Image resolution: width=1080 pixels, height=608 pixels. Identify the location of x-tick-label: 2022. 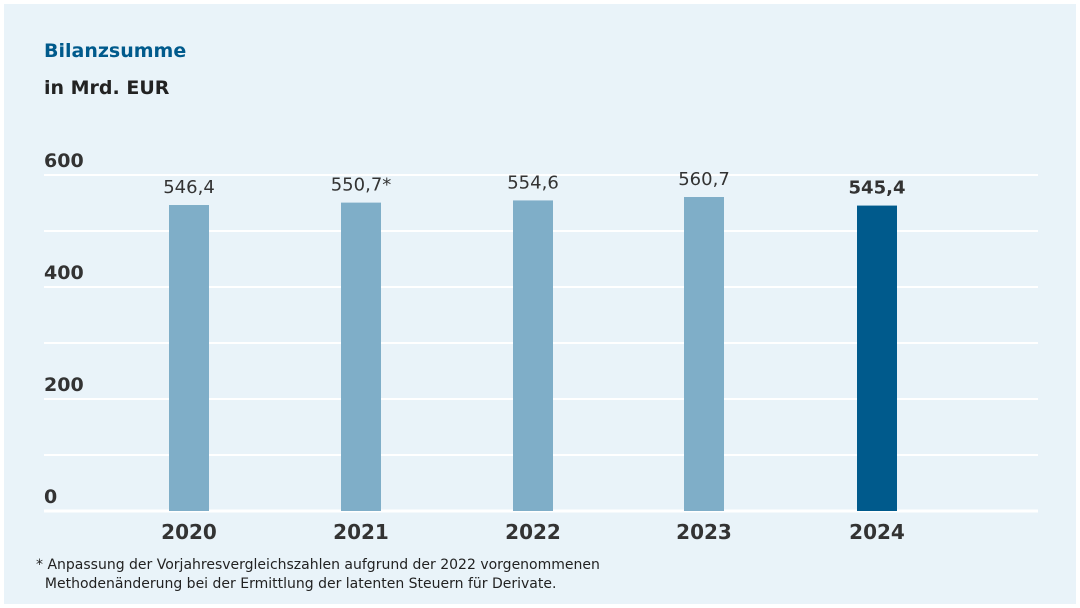
(533, 532).